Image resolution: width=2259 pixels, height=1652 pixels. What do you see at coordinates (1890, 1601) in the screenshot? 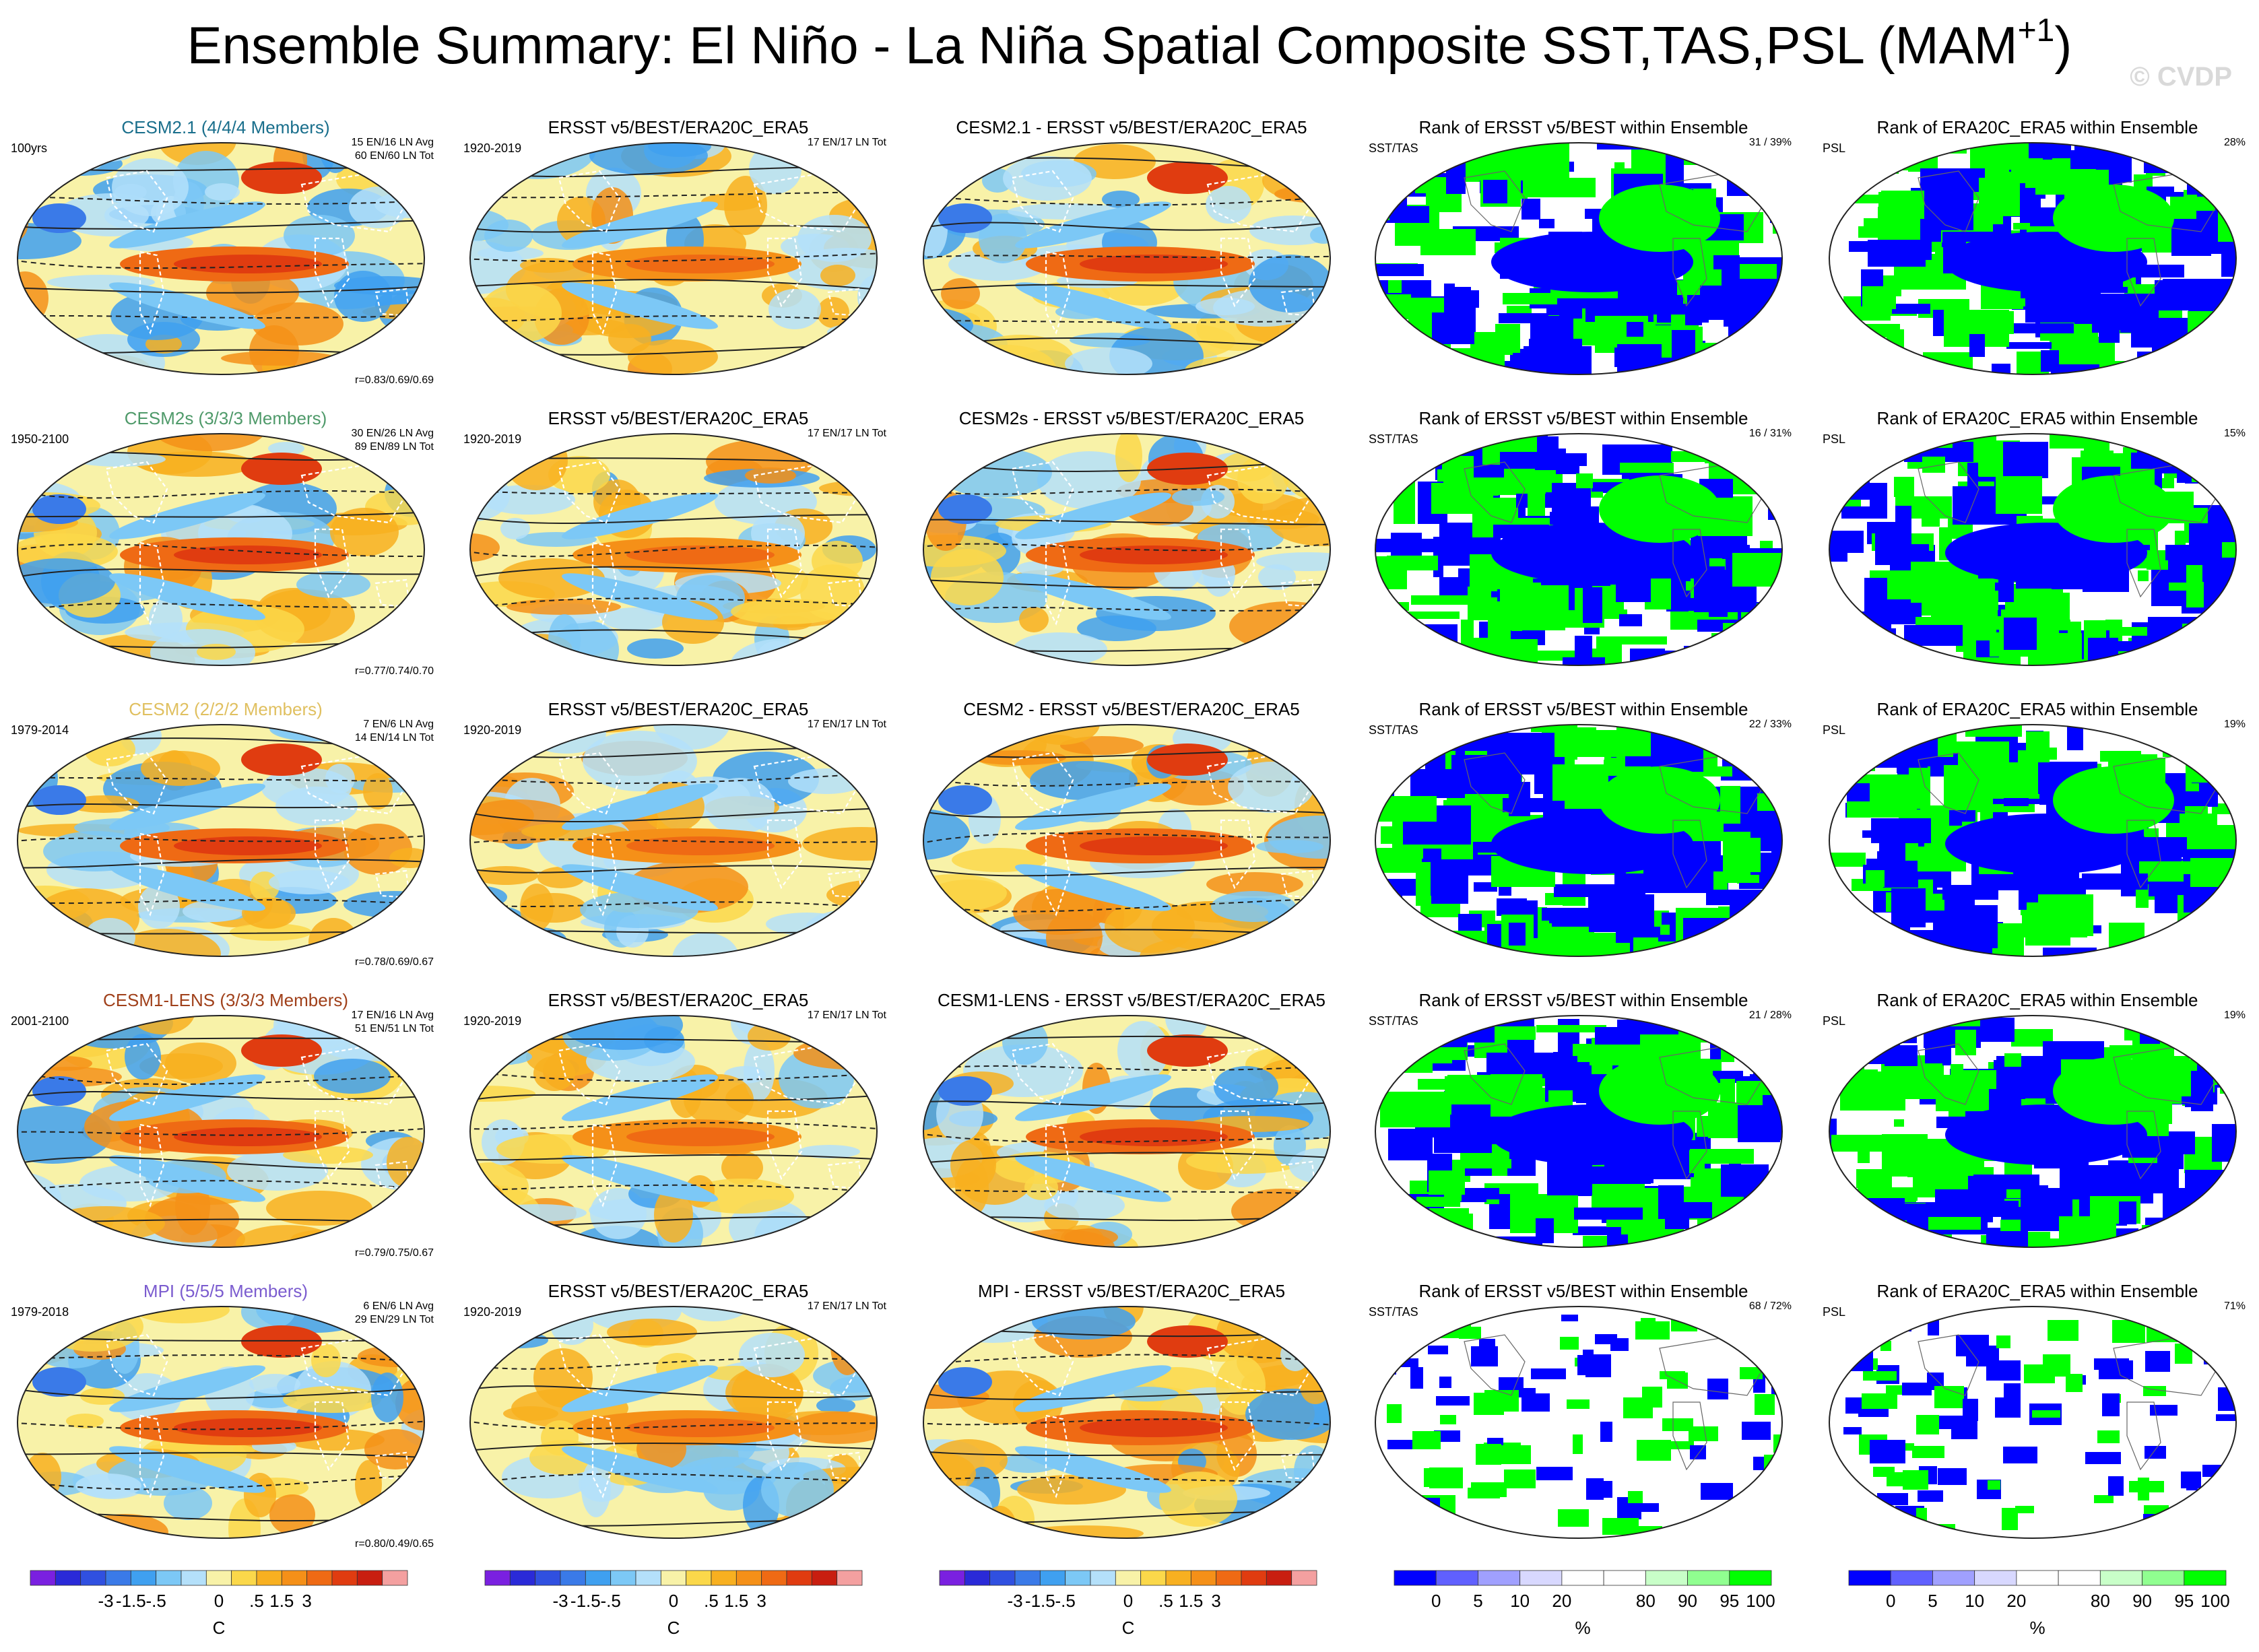
I see `rank-tick-label: 0` at bounding box center [1890, 1601].